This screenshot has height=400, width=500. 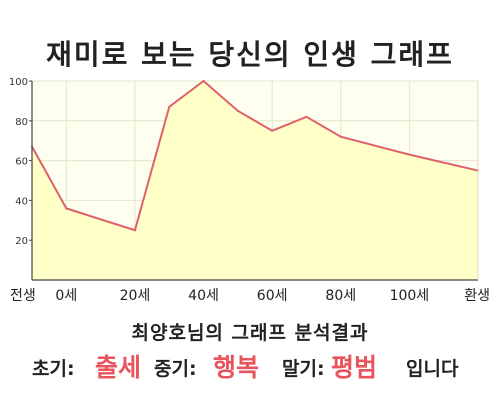 What do you see at coordinates (135, 296) in the screenshot?
I see `x-tick-label-2: 20세` at bounding box center [135, 296].